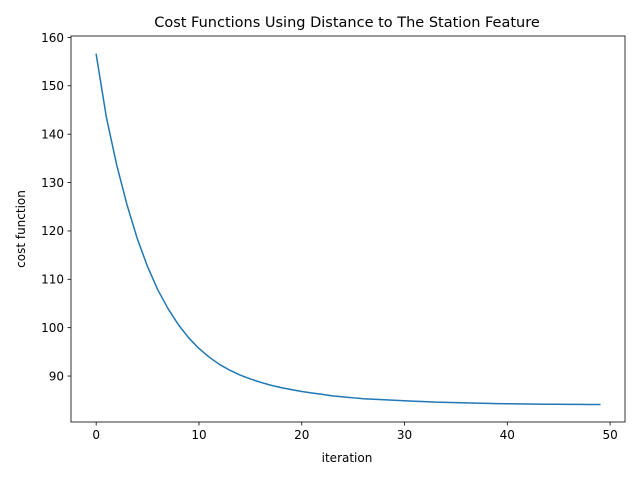 This screenshot has width=640, height=480. Describe the element at coordinates (301, 435) in the screenshot. I see `x-tick-label: 20` at that location.